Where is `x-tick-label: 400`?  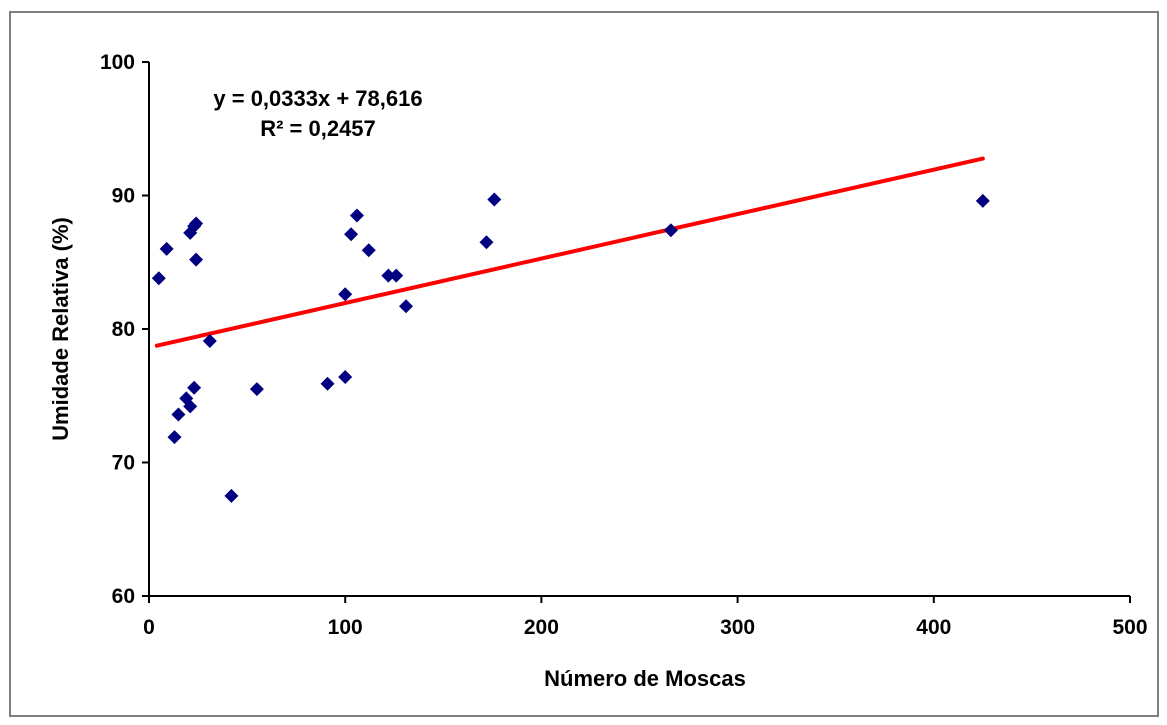
x-tick-label: 400 is located at coordinates (933, 627).